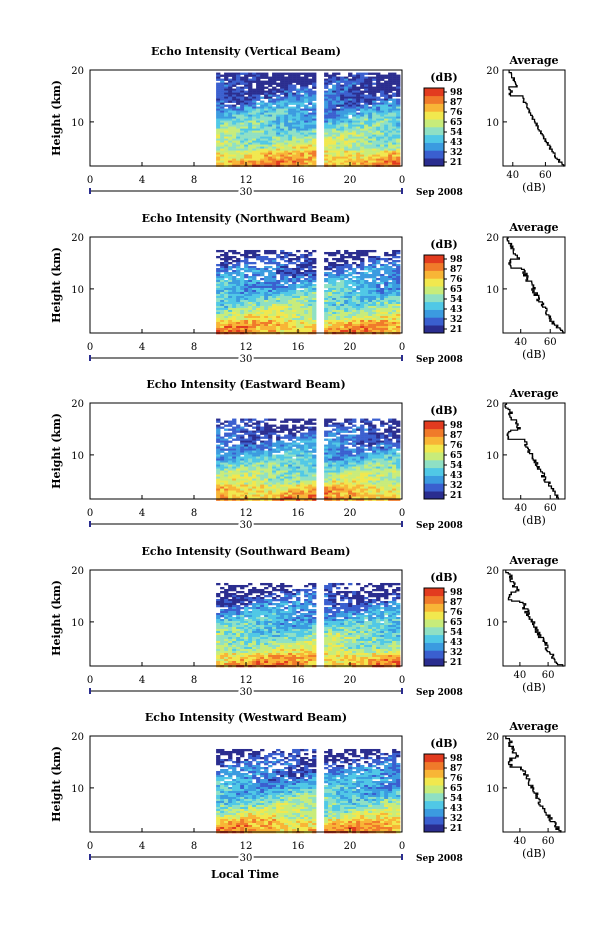 This screenshot has width=616, height=929. Describe the element at coordinates (434, 298) in the screenshot. I see `colorbar-segment` at that location.